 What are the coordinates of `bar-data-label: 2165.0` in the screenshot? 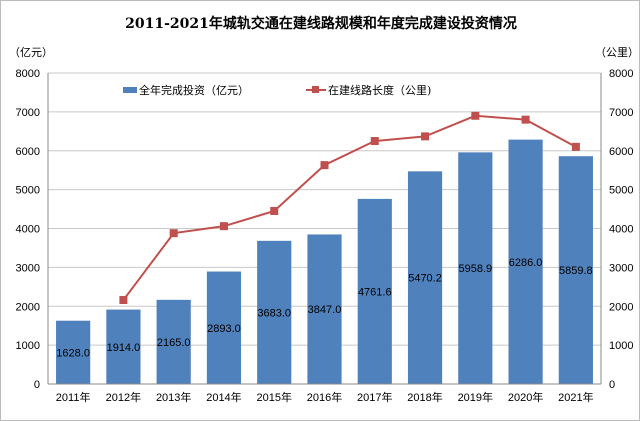 It's located at (174, 343).